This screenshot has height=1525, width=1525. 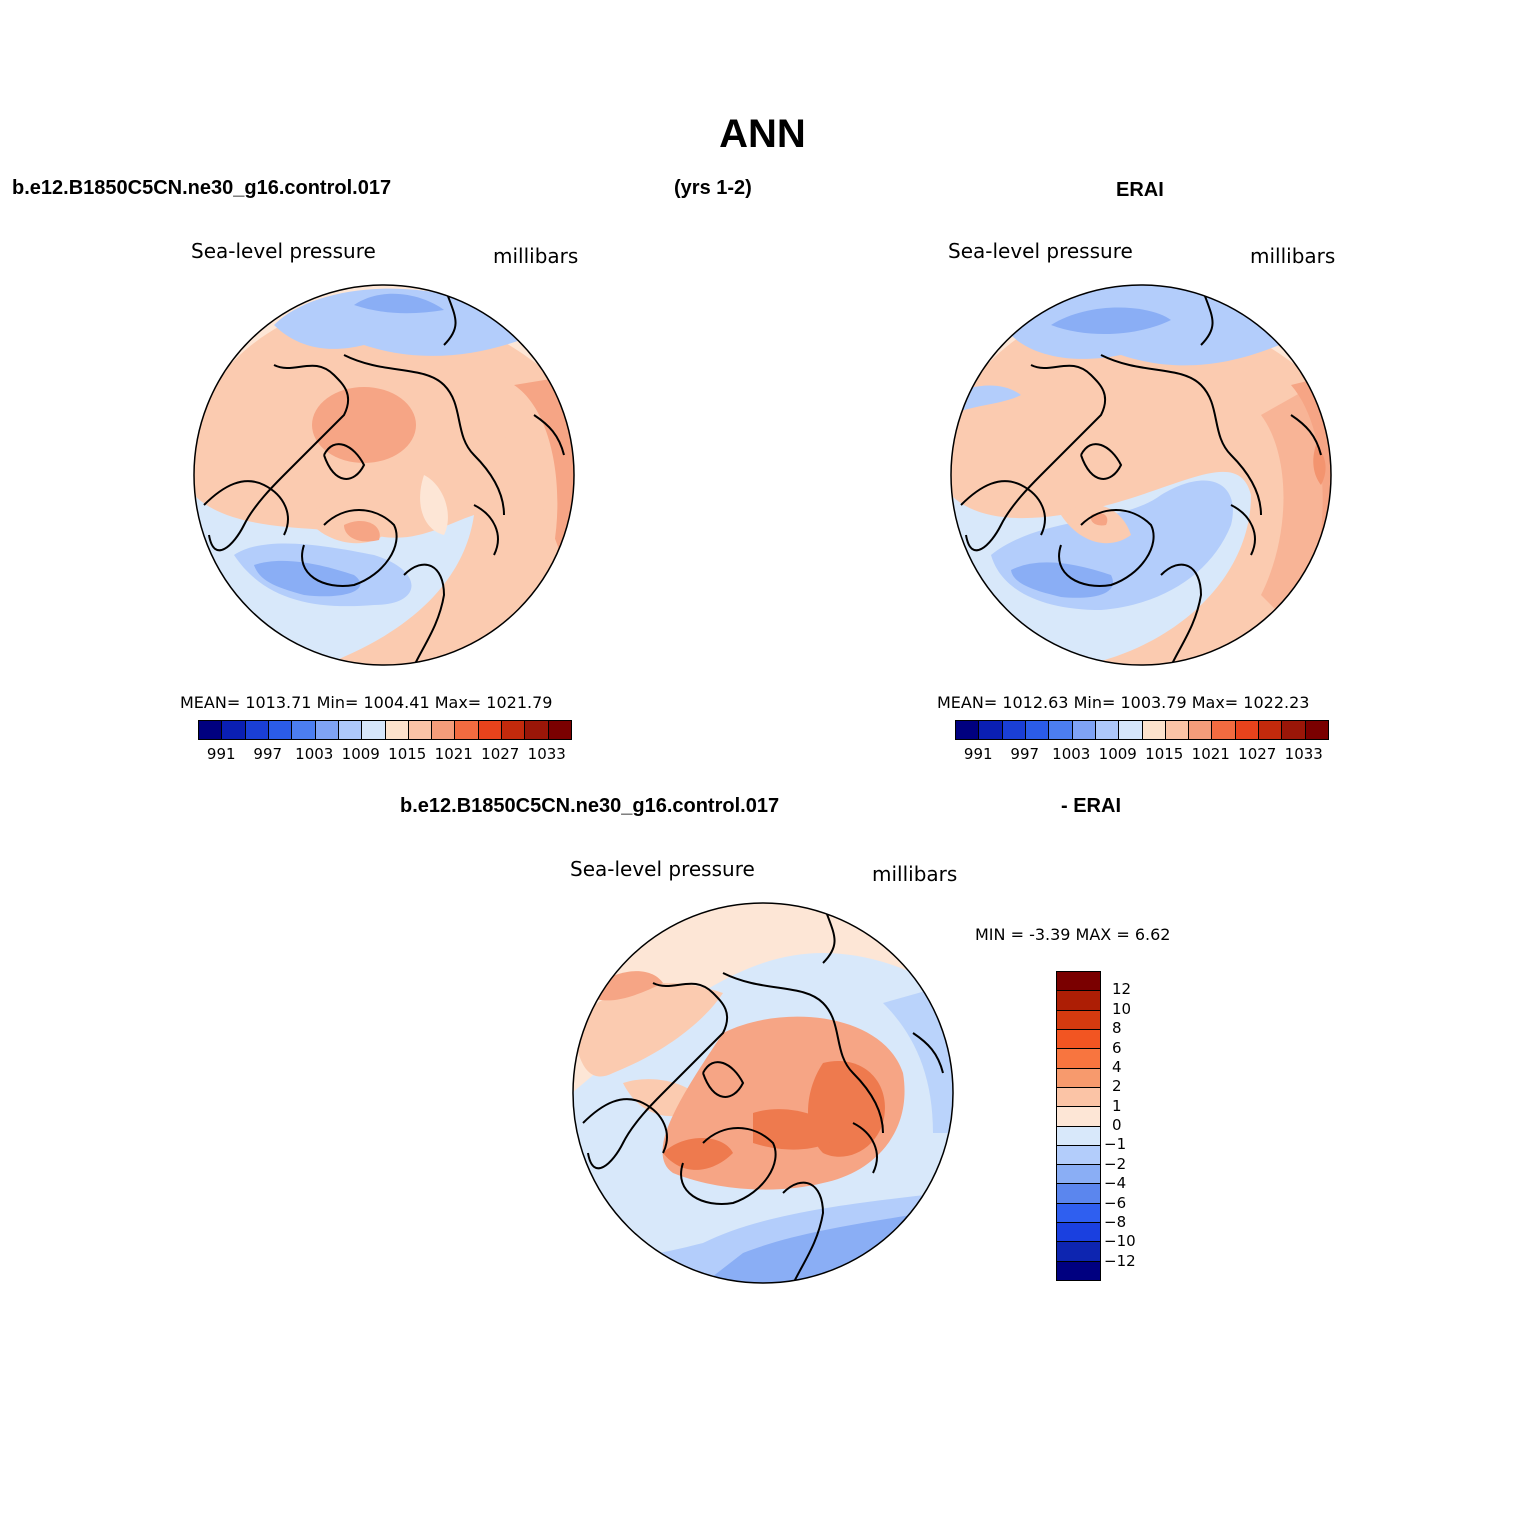 What do you see at coordinates (1303, 754) in the screenshot?
I see `obs-colorbar-tick-label: 1033` at bounding box center [1303, 754].